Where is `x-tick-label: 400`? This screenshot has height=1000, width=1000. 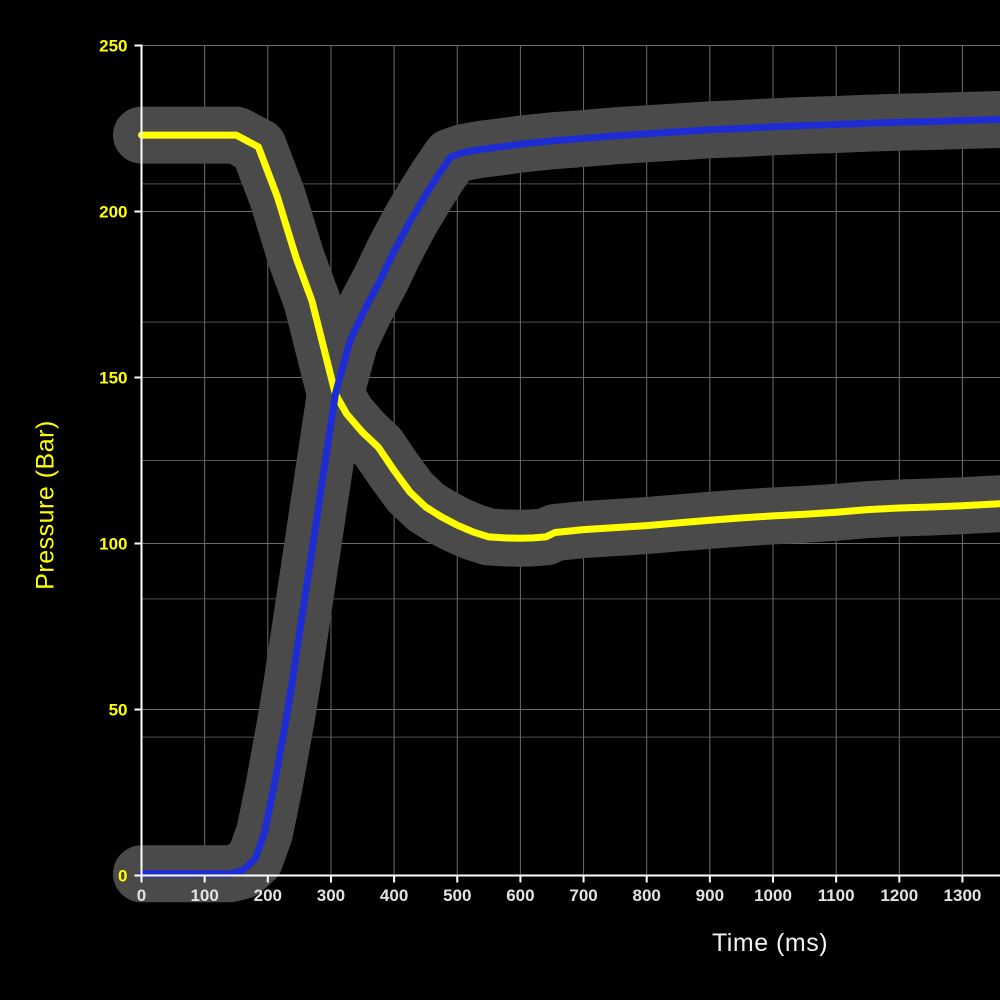
x-tick-label: 400 is located at coordinates (394, 895).